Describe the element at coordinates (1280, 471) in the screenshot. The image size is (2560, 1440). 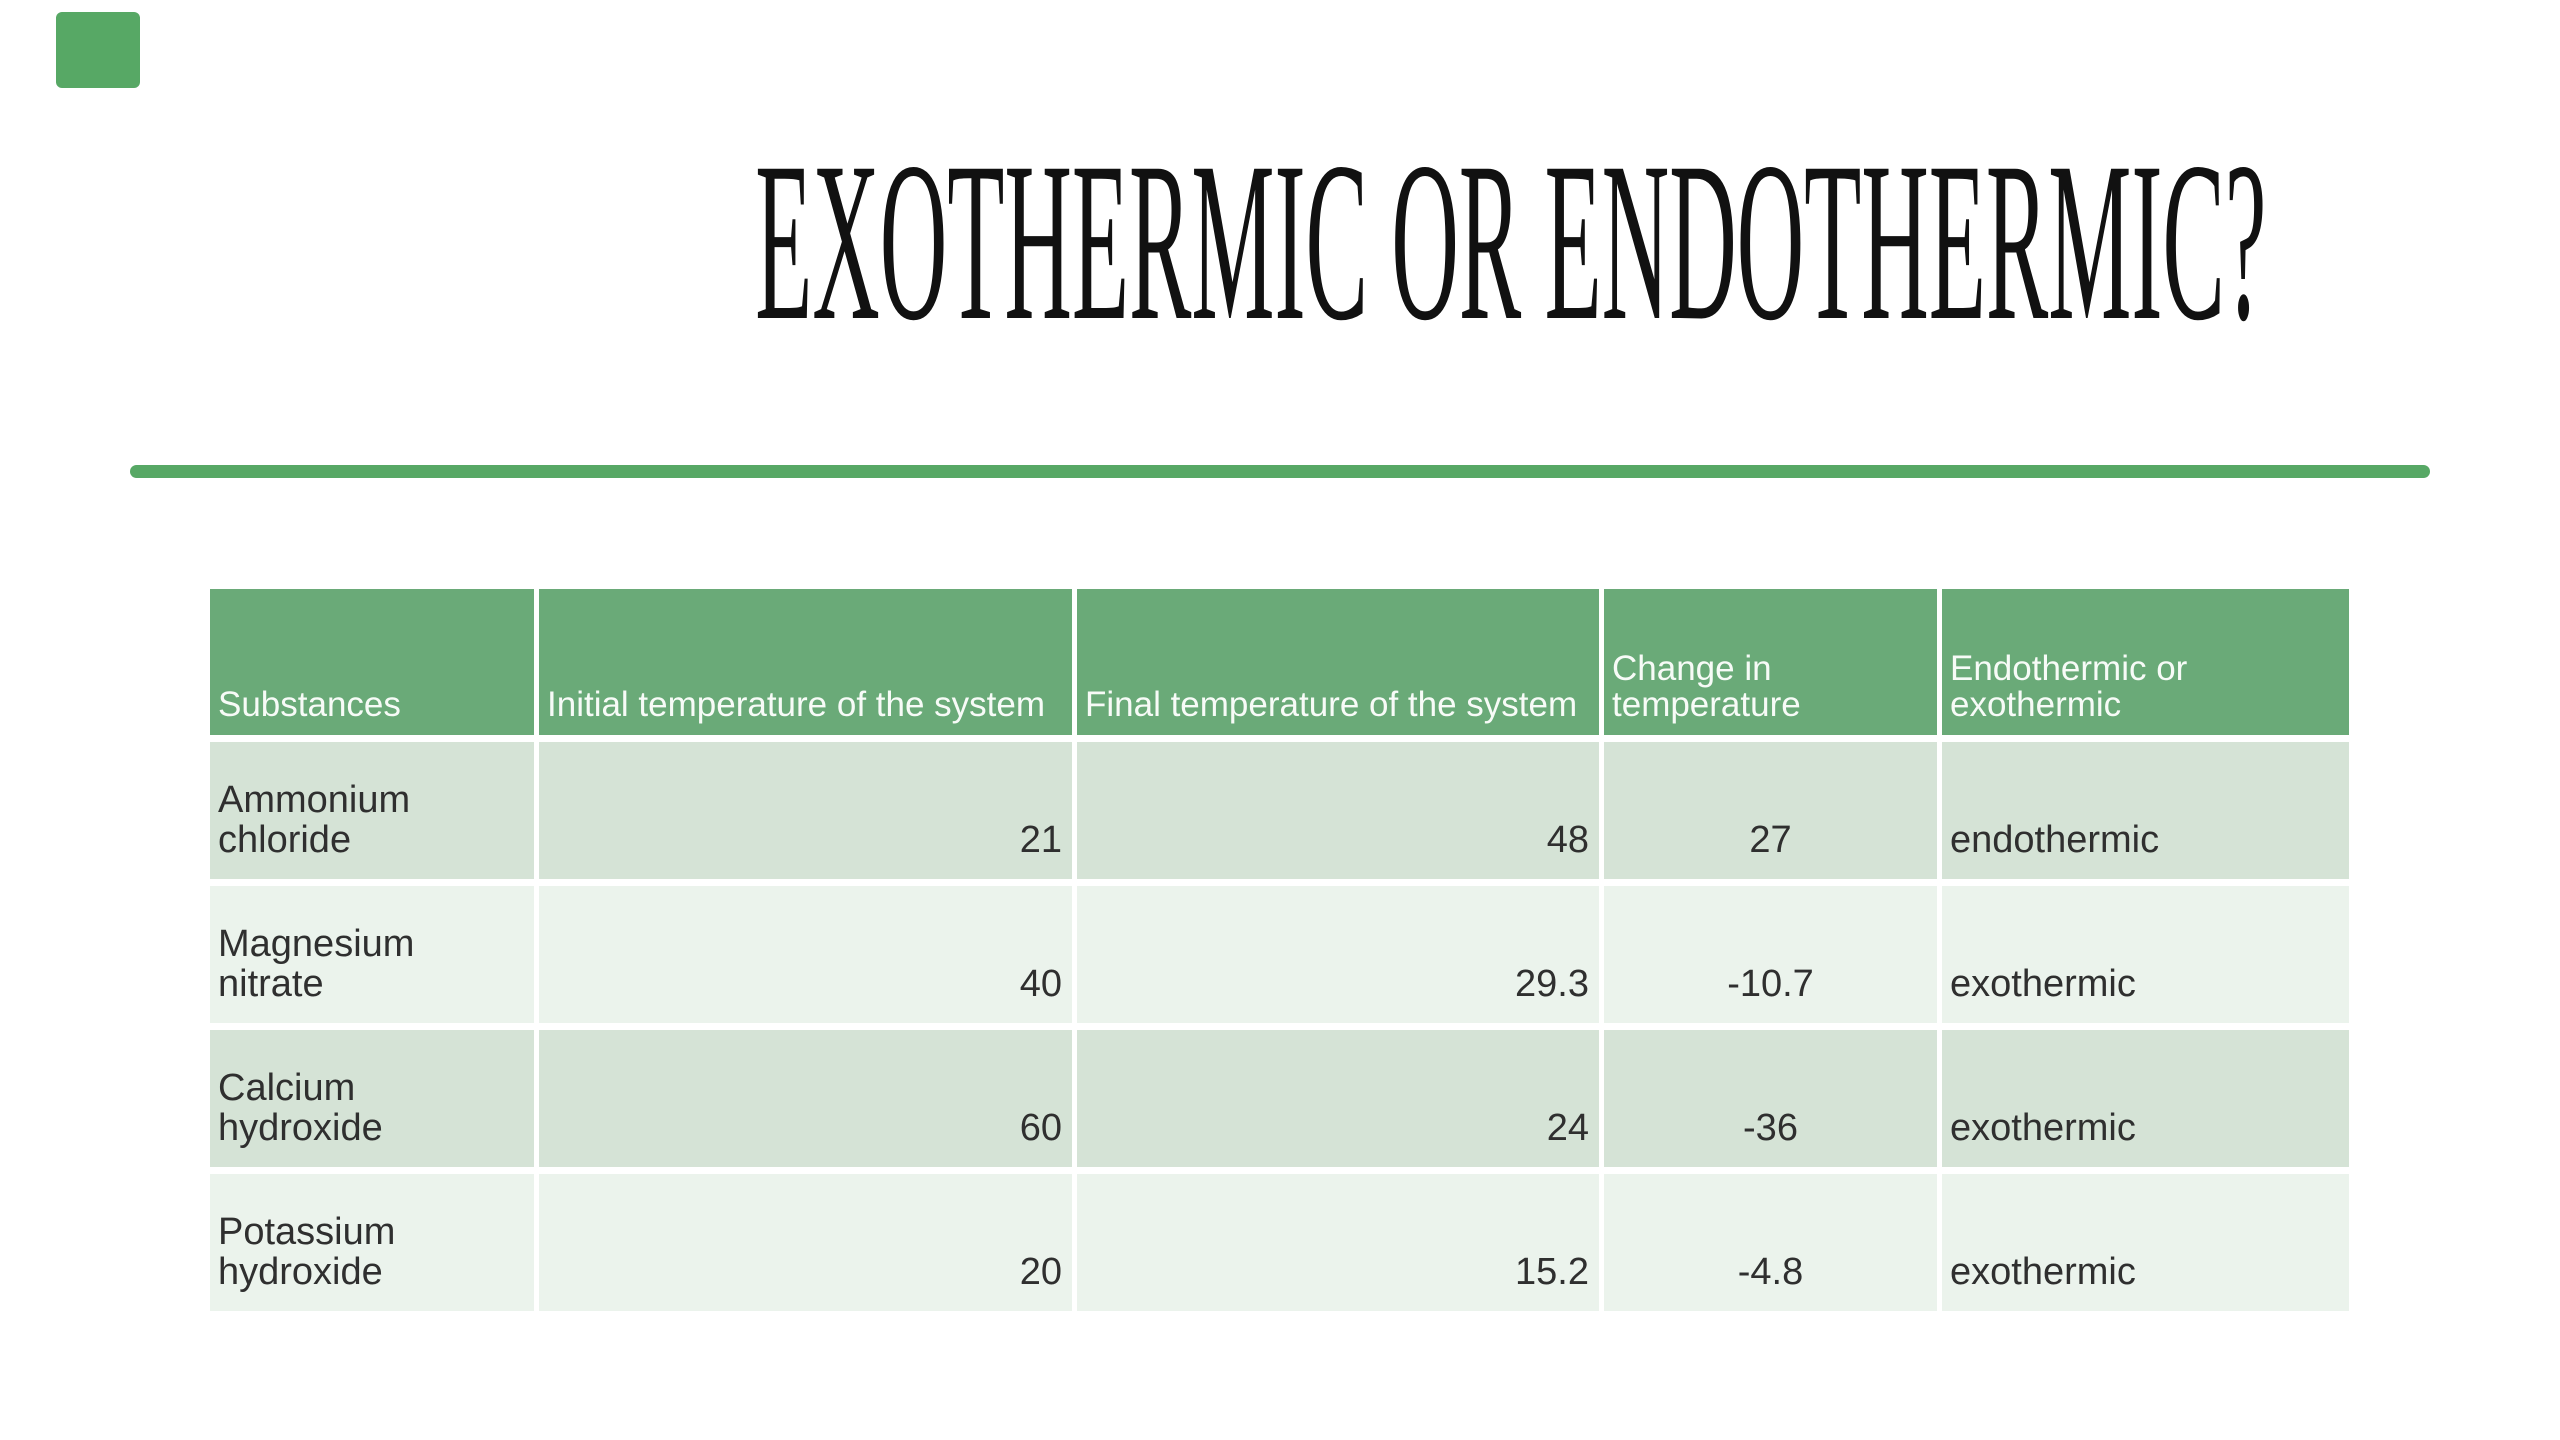
I see `title-divider-rule` at that location.